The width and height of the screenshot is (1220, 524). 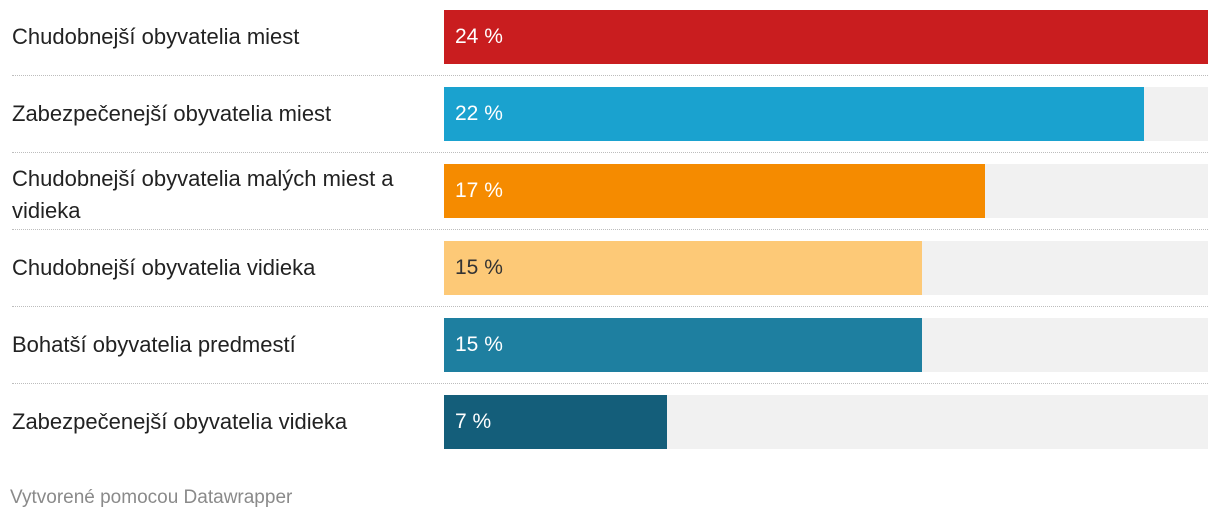 What do you see at coordinates (172, 113) in the screenshot?
I see `category-label: Zabezpečenejší obyvatelia miest` at bounding box center [172, 113].